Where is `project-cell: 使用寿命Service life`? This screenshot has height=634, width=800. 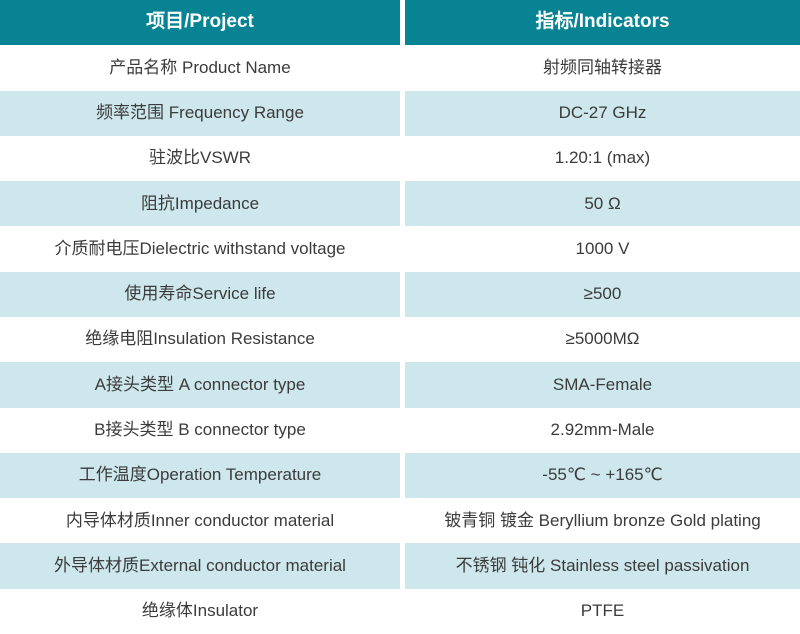 project-cell: 使用寿命Service life is located at coordinates (200, 294).